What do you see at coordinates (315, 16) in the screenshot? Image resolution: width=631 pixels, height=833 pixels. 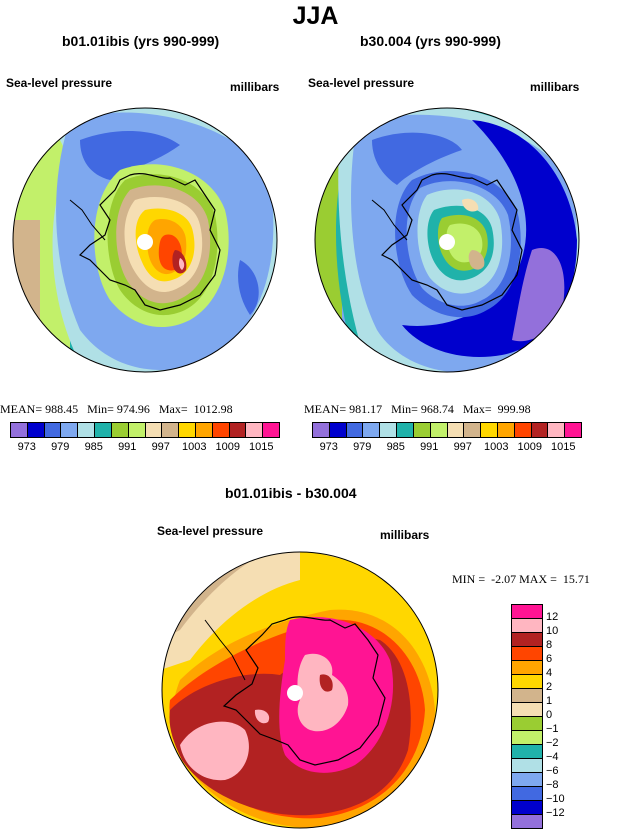 I see `figure-title: JJA` at bounding box center [315, 16].